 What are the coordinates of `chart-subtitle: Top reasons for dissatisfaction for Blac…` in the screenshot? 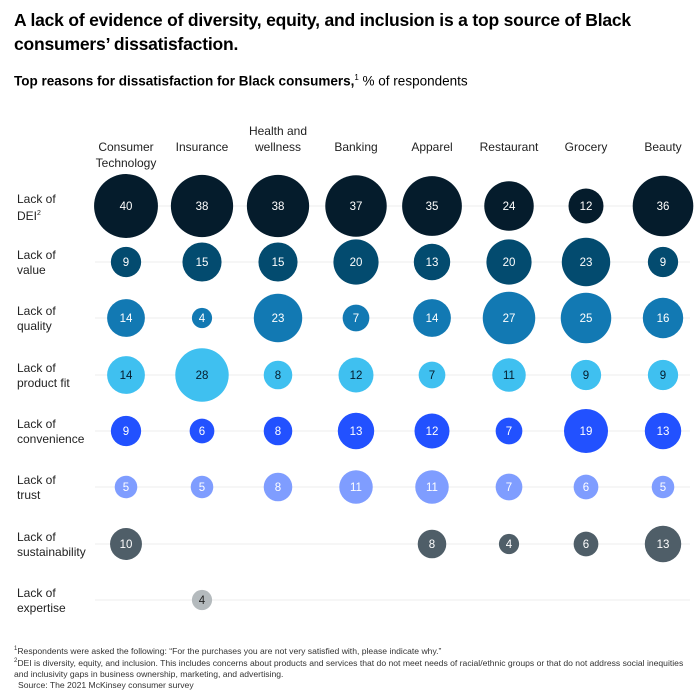 It's located at (241, 81).